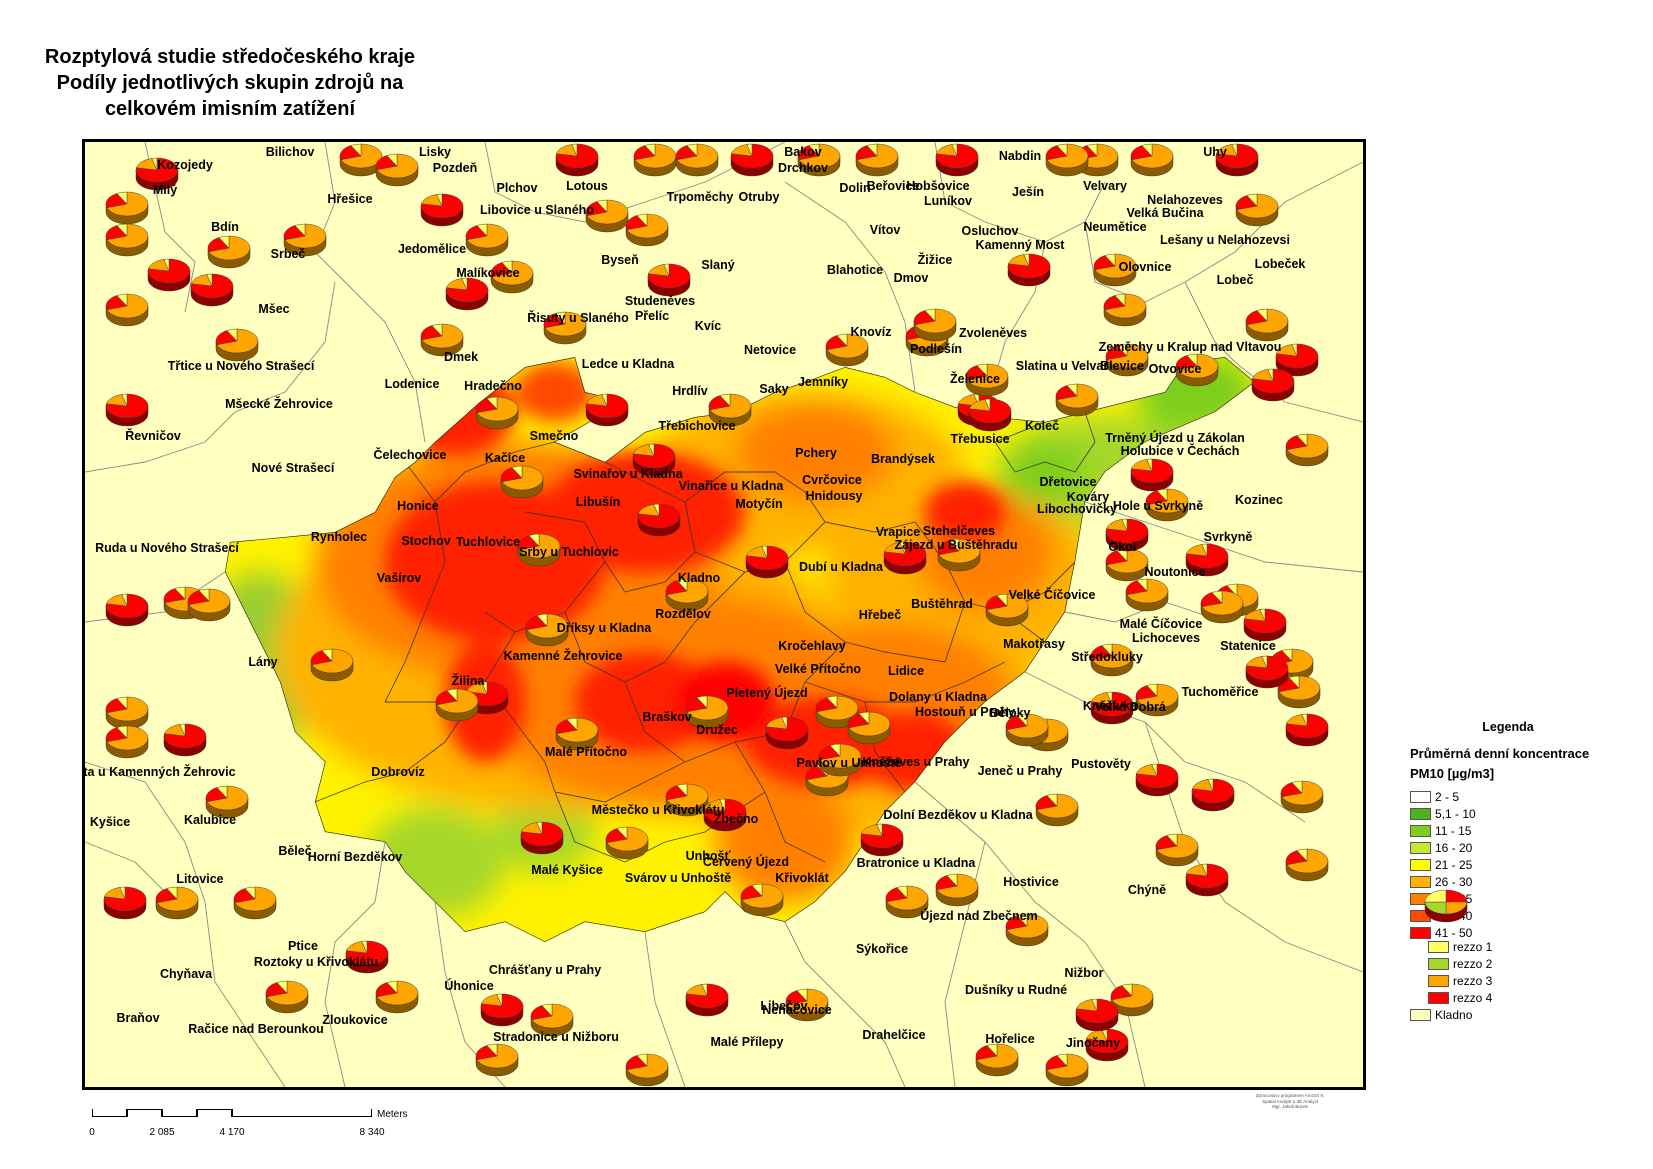 The width and height of the screenshot is (1653, 1169). Describe the element at coordinates (350, 199) in the screenshot. I see `place-label: Hřešice` at that location.